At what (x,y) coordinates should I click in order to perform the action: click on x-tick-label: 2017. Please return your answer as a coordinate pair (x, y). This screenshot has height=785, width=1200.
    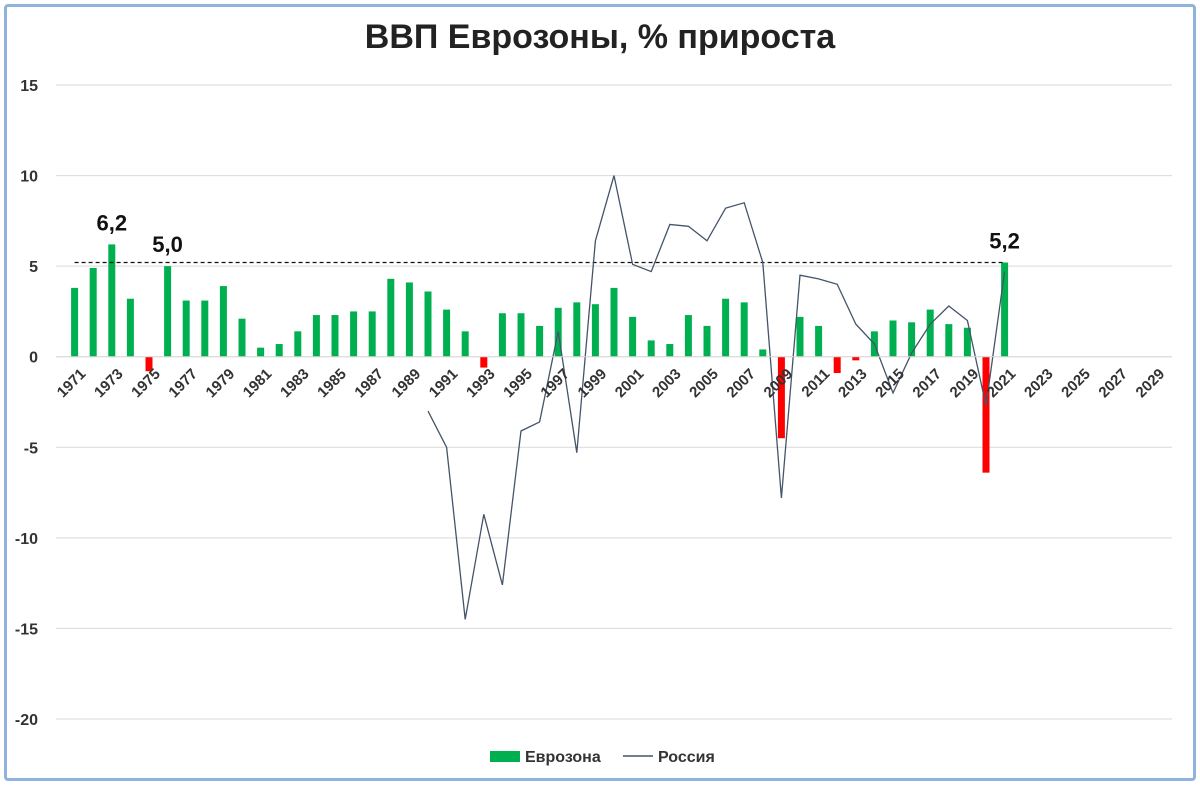
    Looking at the image, I should click on (927, 384).